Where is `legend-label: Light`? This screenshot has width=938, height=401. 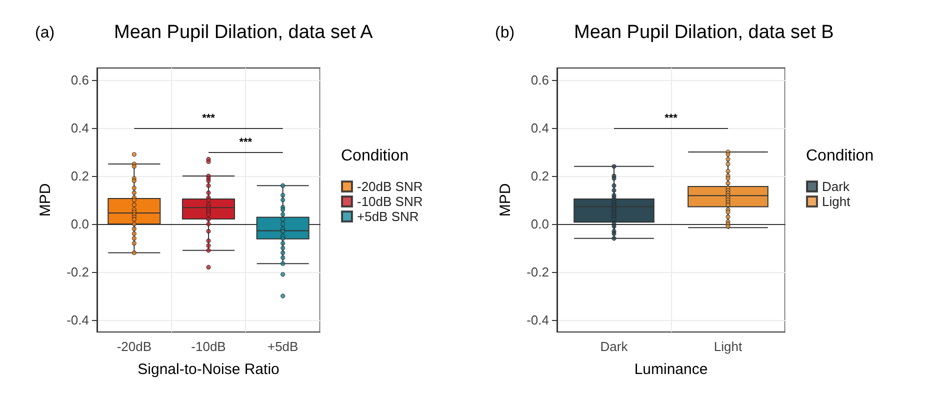
legend-label: Light is located at coordinates (836, 201).